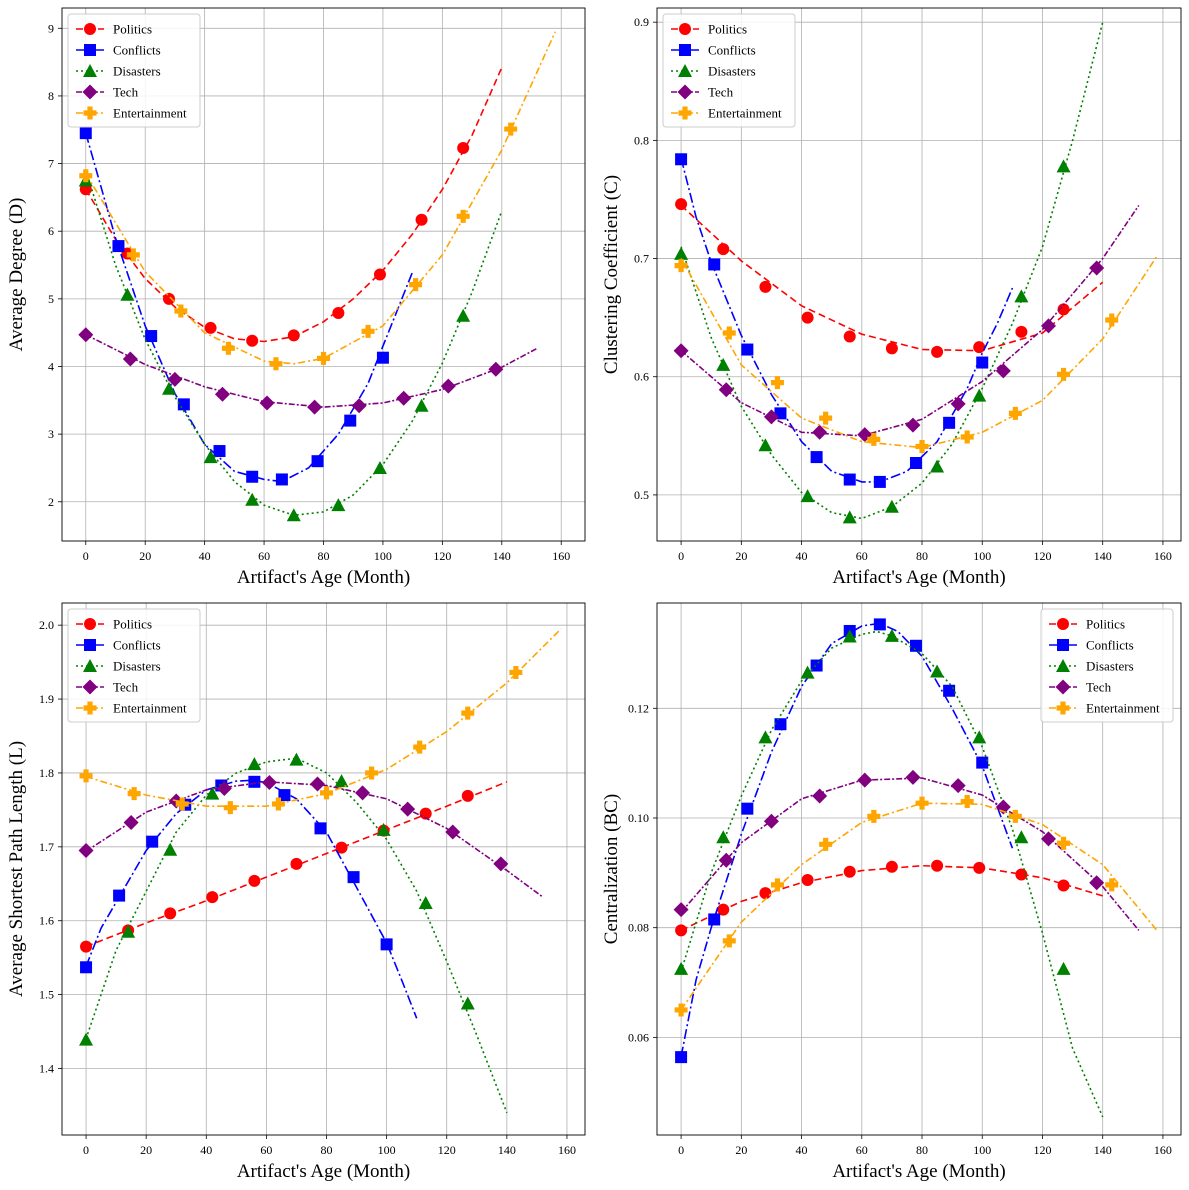 Image resolution: width=1189 pixels, height=1190 pixels. Describe the element at coordinates (611, 869) in the screenshot. I see `y-axis-label: Centralization (BC)` at that location.